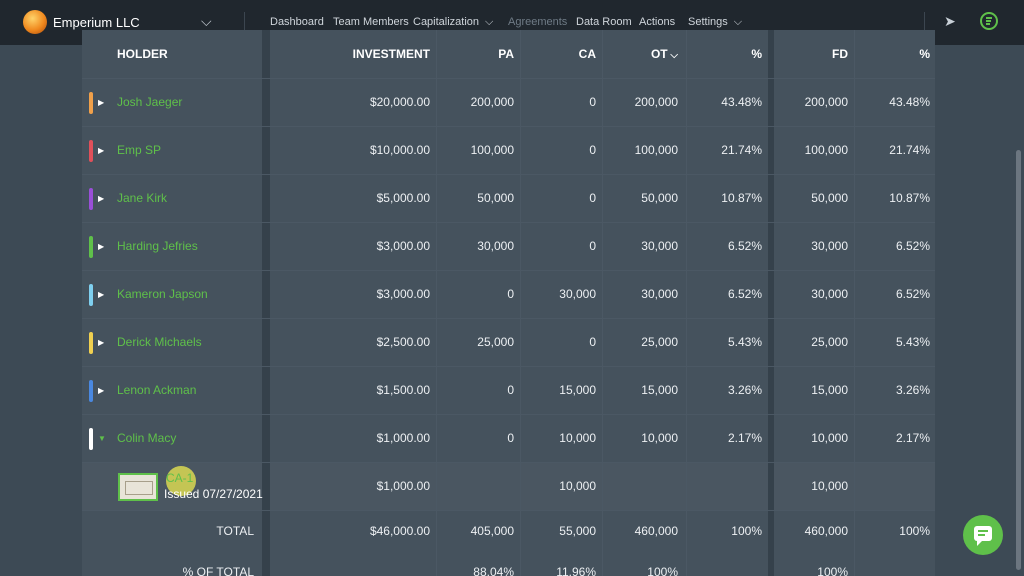 The width and height of the screenshot is (1024, 576). Describe the element at coordinates (950, 21) in the screenshot. I see `rocket-icon: ➤` at that location.